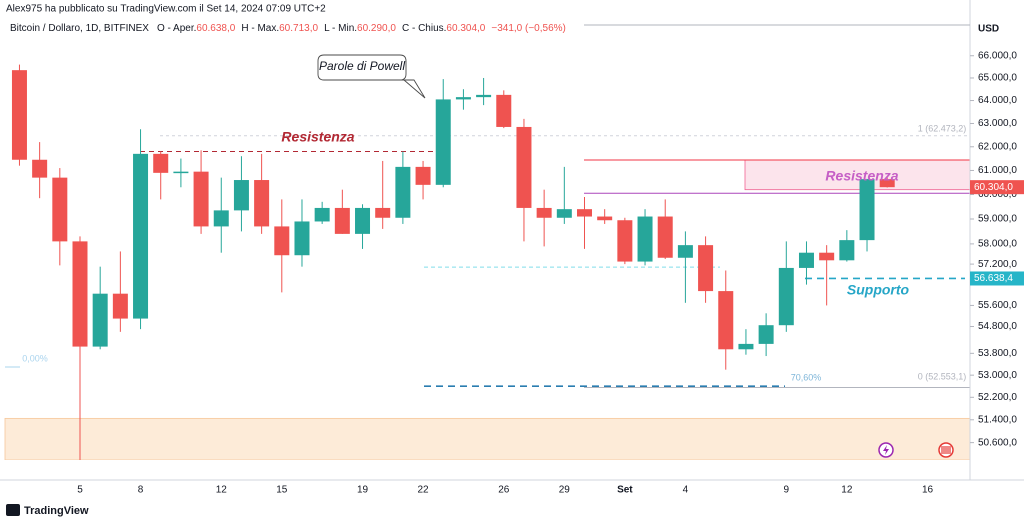  I want to click on annotation: 70,60%, so click(806, 377).